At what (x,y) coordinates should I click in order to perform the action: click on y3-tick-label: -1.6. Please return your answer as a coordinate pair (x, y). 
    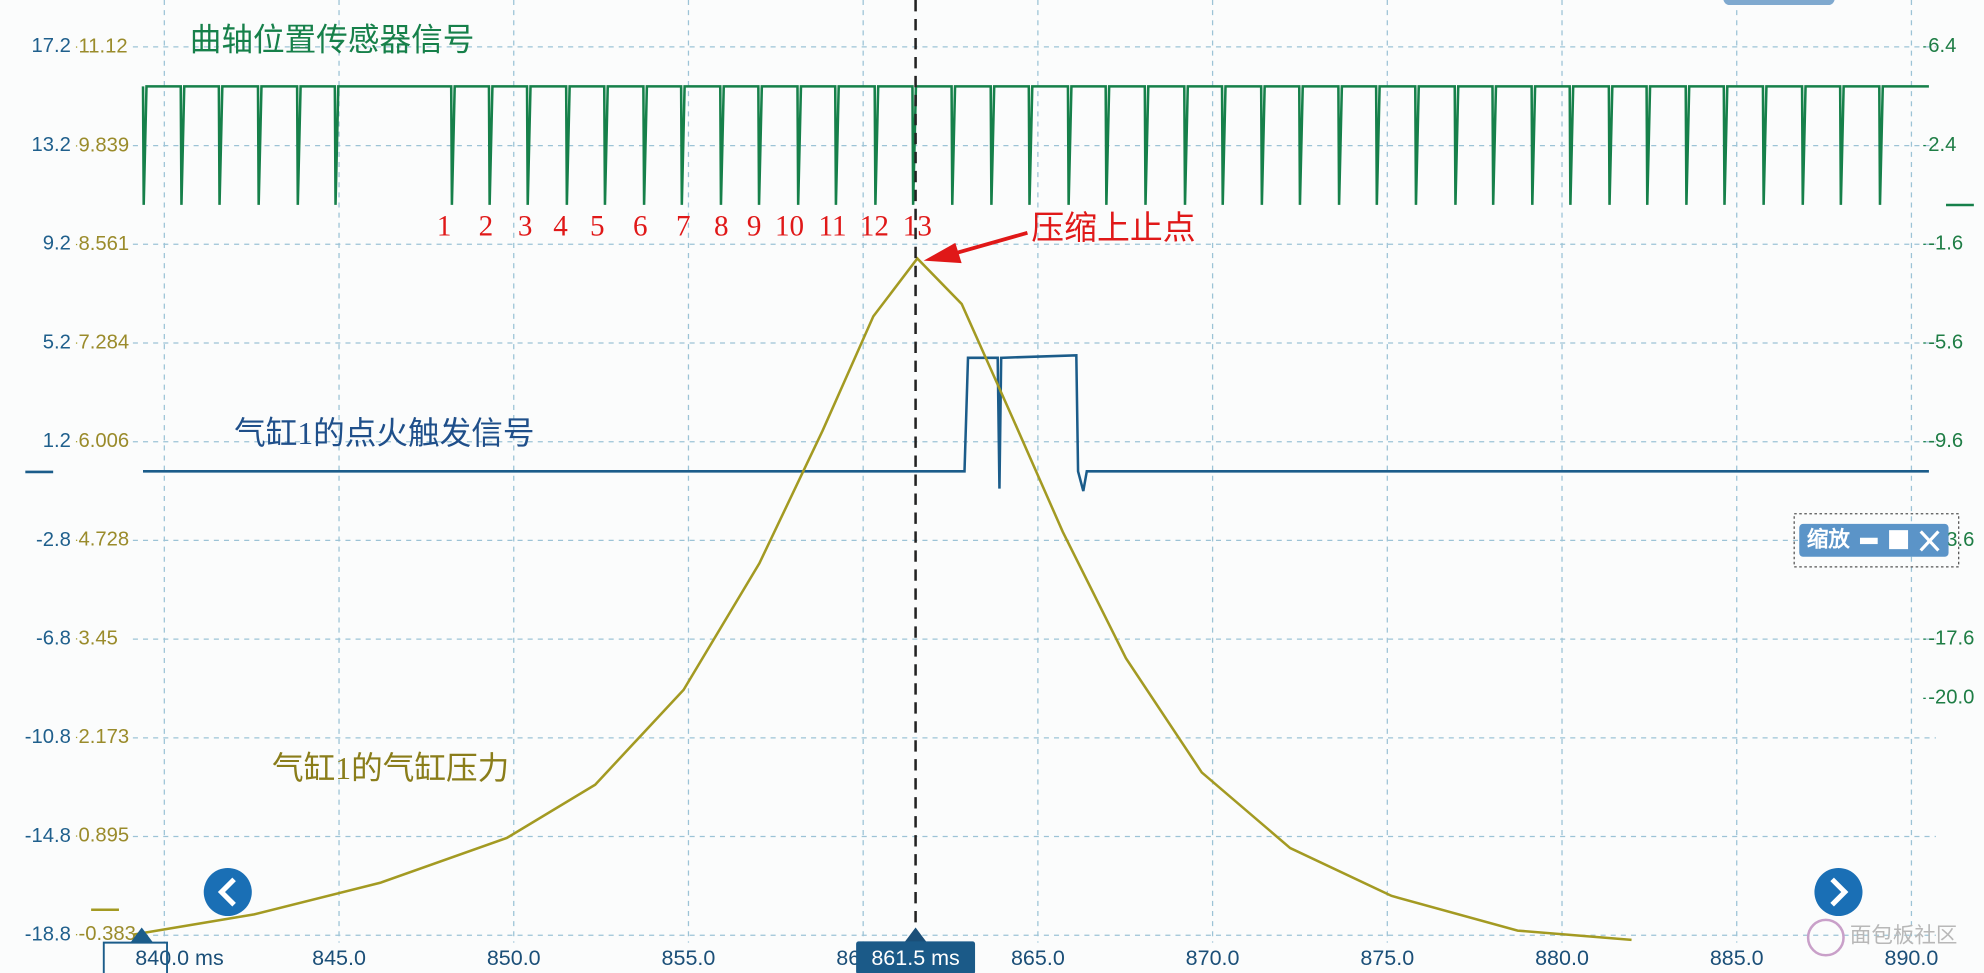
    Looking at the image, I should click on (1945, 244).